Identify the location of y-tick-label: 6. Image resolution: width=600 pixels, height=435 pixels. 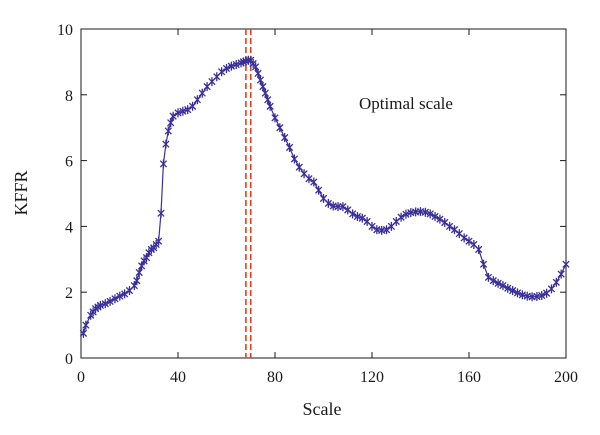
(69, 162).